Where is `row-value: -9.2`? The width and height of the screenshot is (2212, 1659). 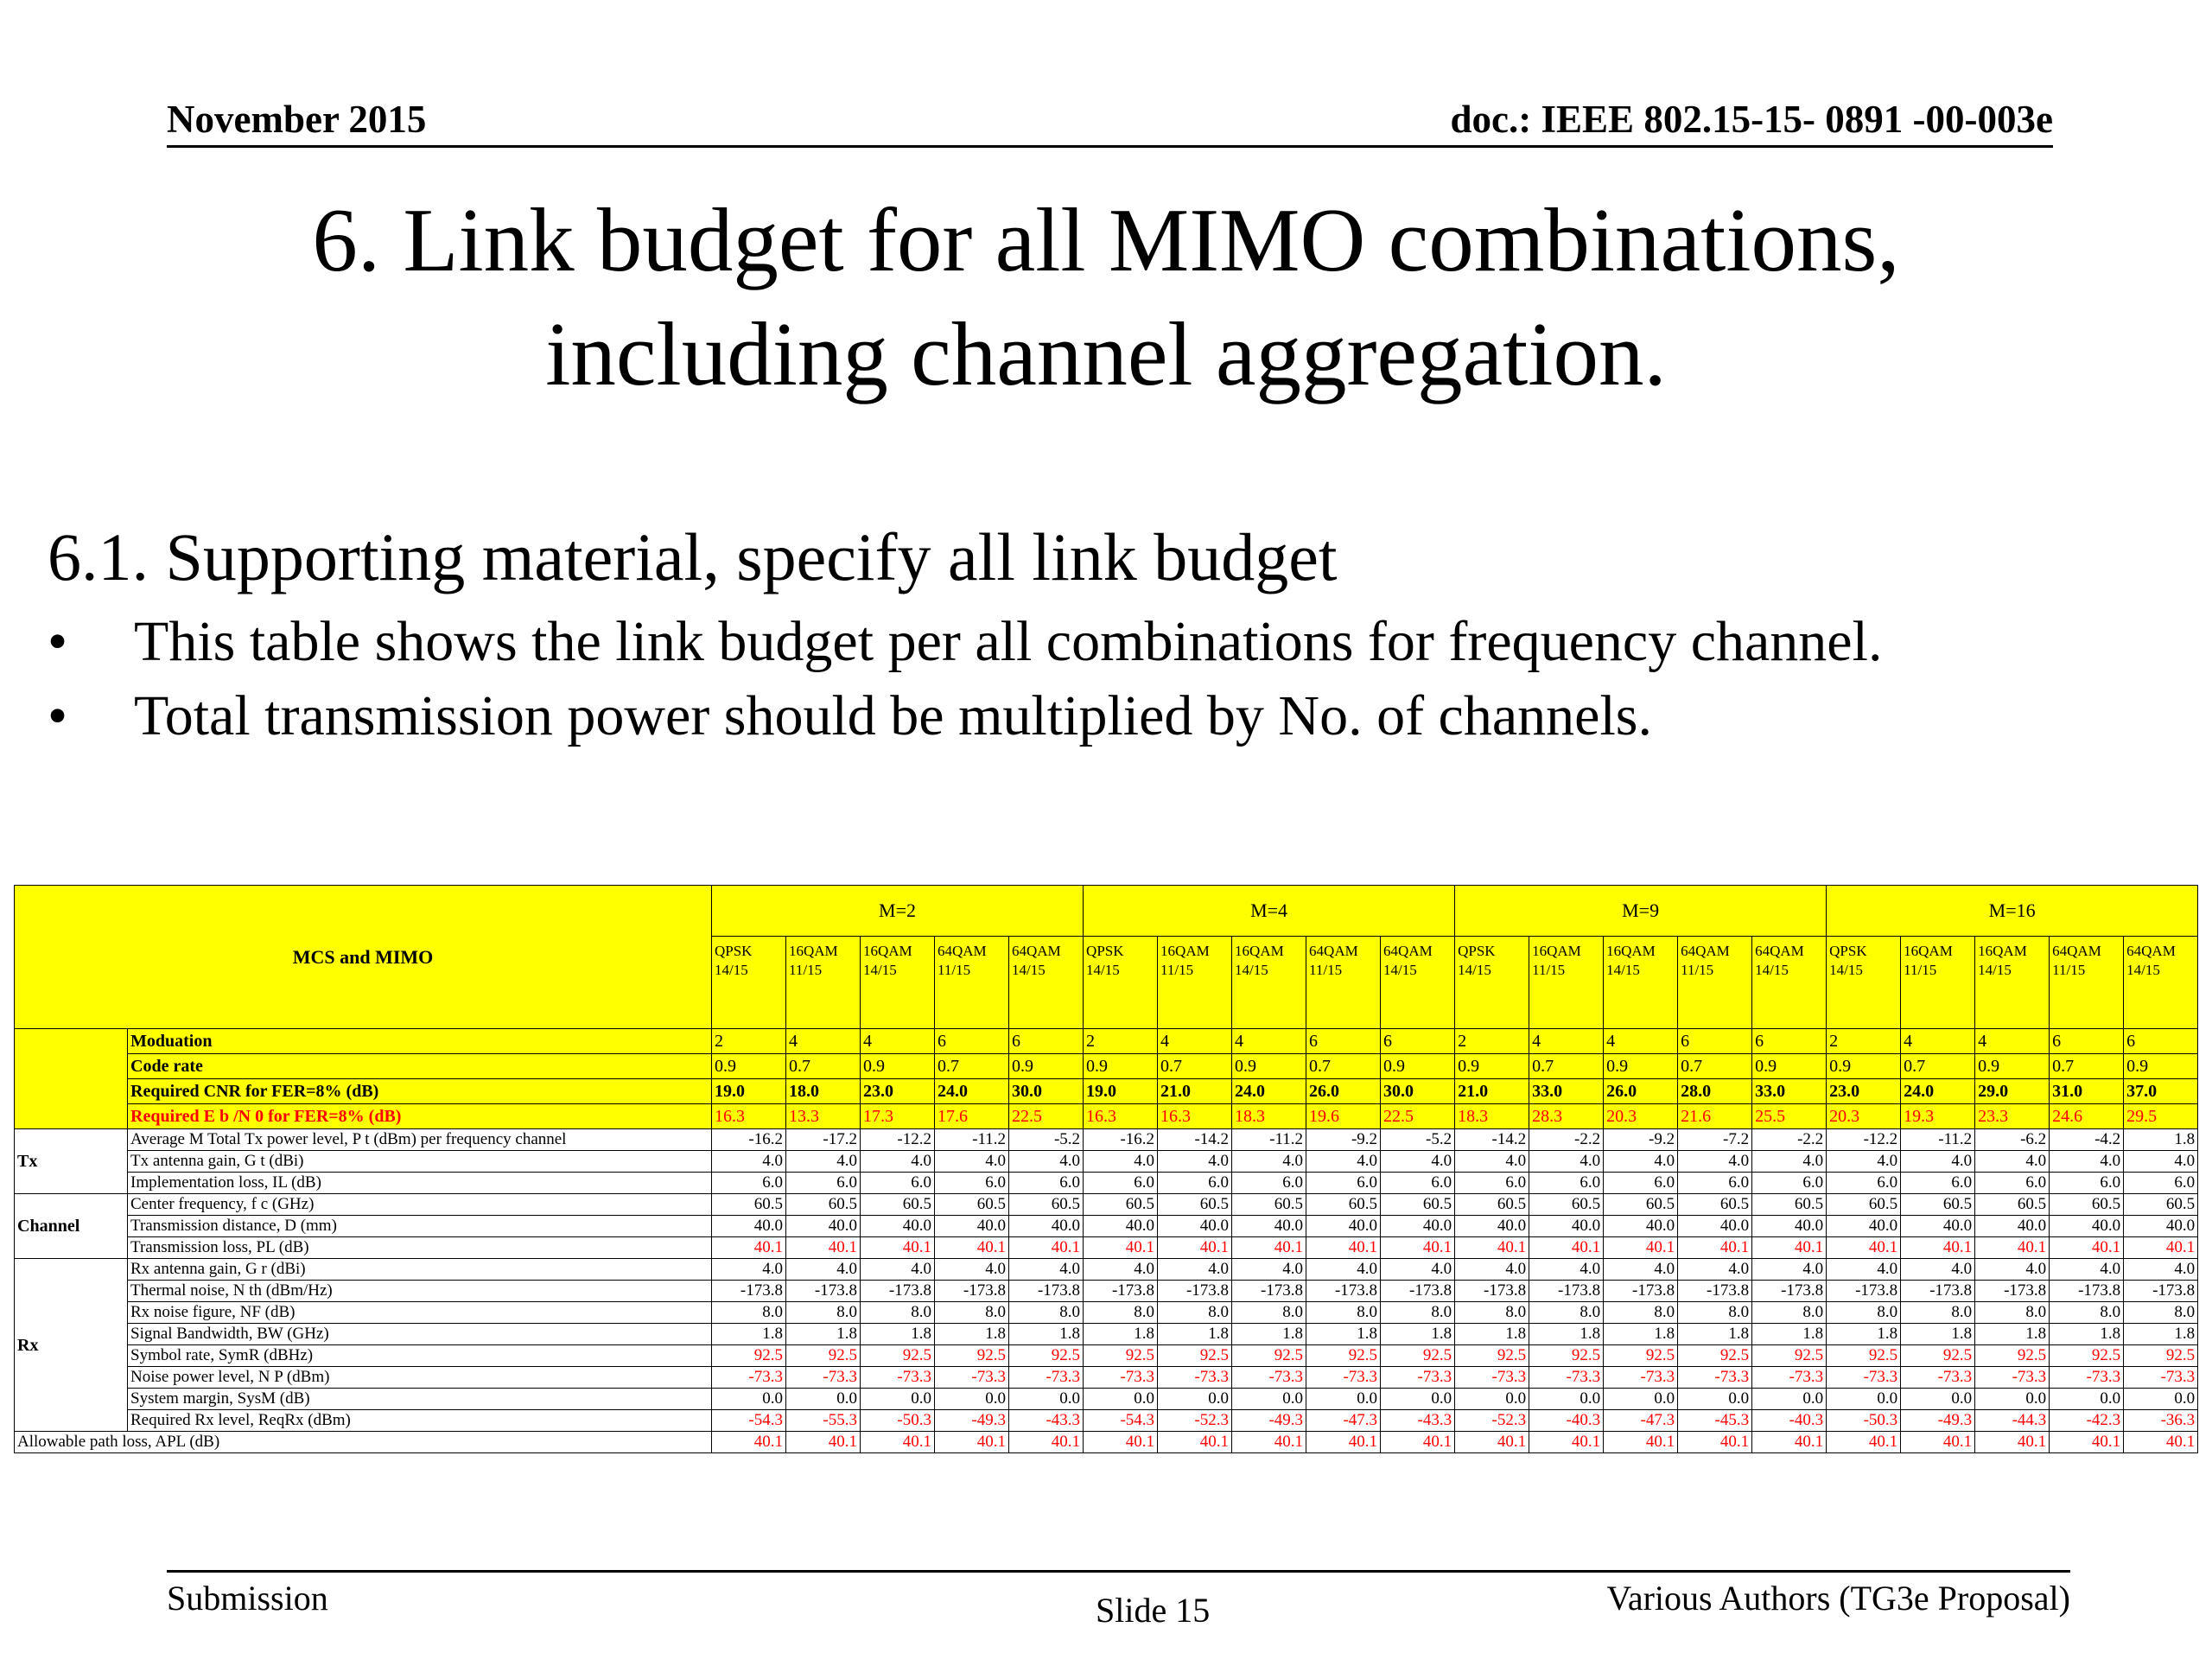 row-value: -9.2 is located at coordinates (1641, 1139).